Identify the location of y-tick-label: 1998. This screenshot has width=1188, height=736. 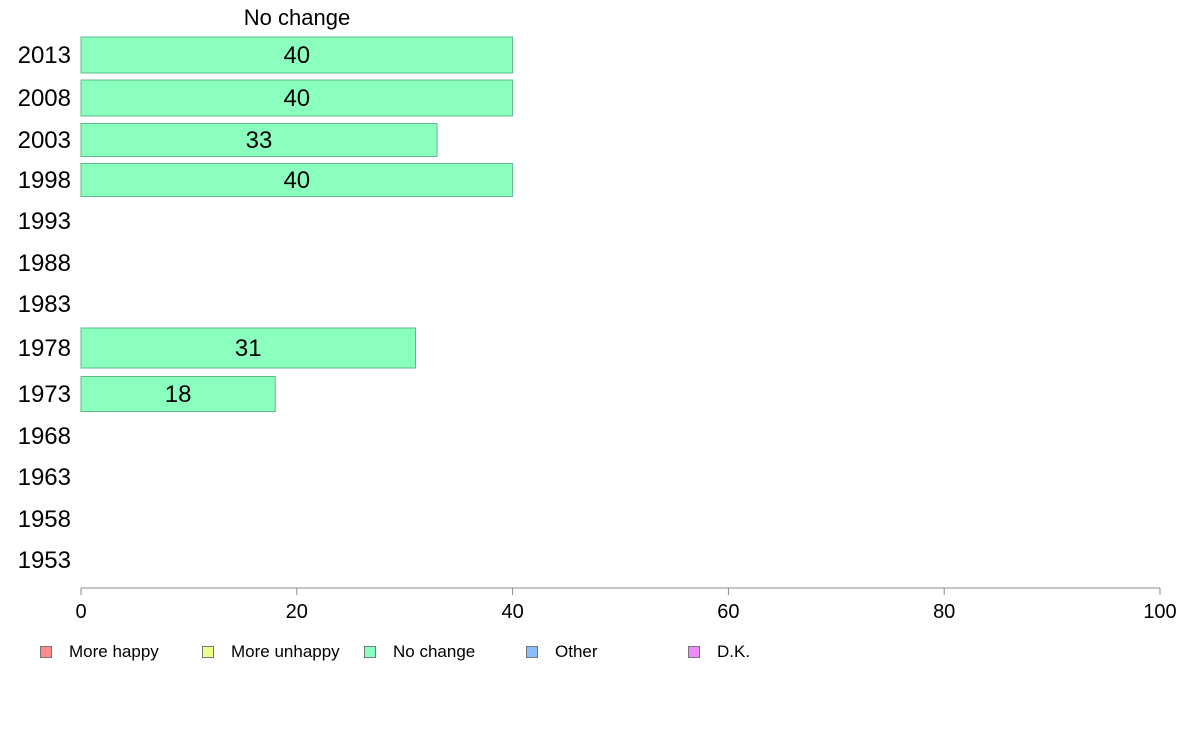
(44, 180).